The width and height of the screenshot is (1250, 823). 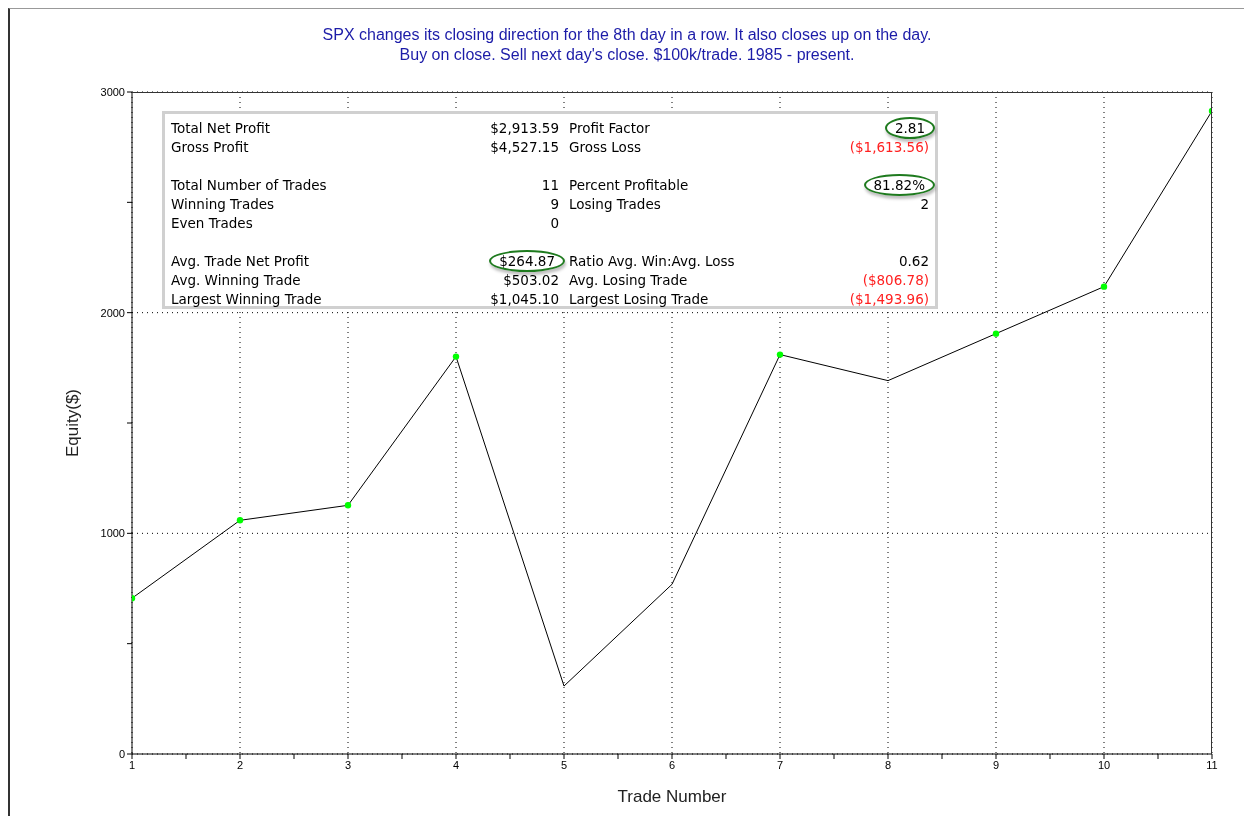 I want to click on annotation: Gross Loss, so click(x=605, y=147).